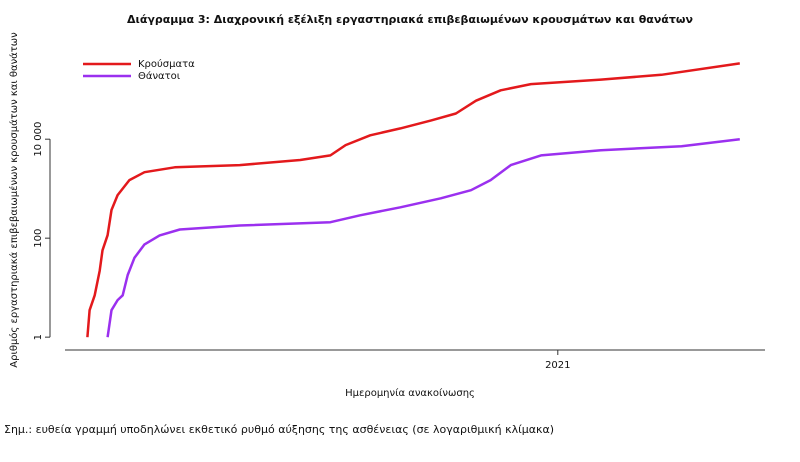 The width and height of the screenshot is (800, 462). I want to click on y-tick-label: 10 000, so click(38, 139).